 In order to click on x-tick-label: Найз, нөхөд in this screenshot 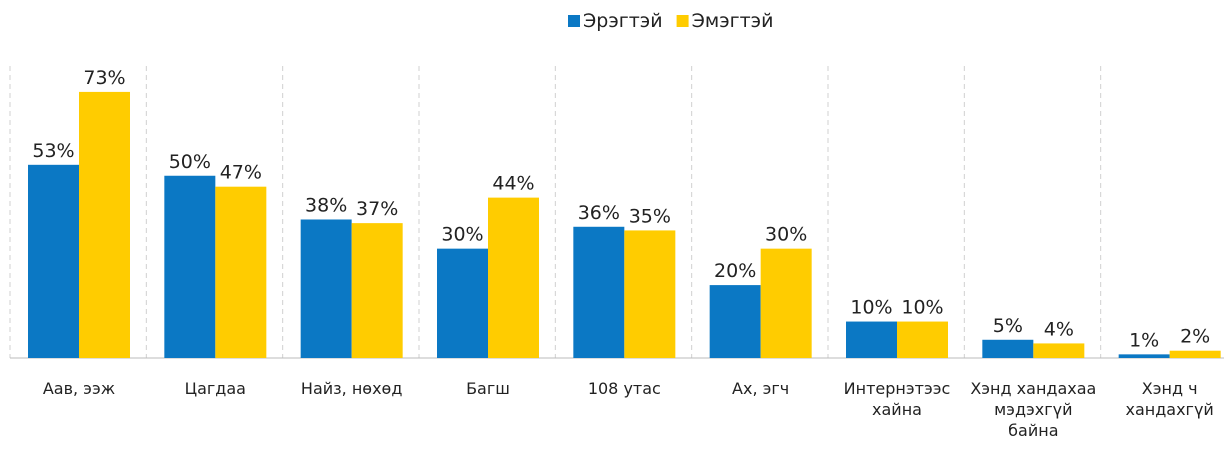, I will do `click(351, 388)`.